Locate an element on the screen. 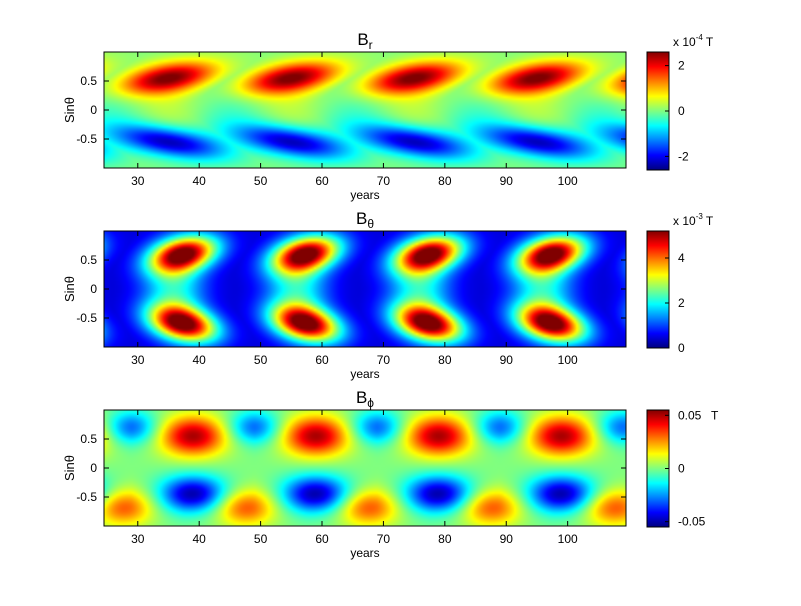 Image resolution: width=801 pixels, height=606 pixels. colorbar-scale-exponent: -4 is located at coordinates (700, 37).